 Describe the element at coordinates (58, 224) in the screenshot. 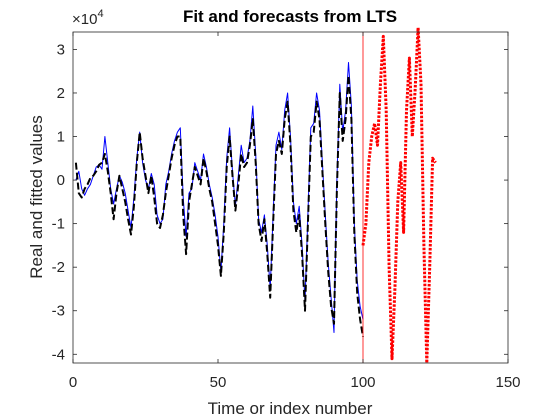

I see `y-tick-label: -1` at that location.